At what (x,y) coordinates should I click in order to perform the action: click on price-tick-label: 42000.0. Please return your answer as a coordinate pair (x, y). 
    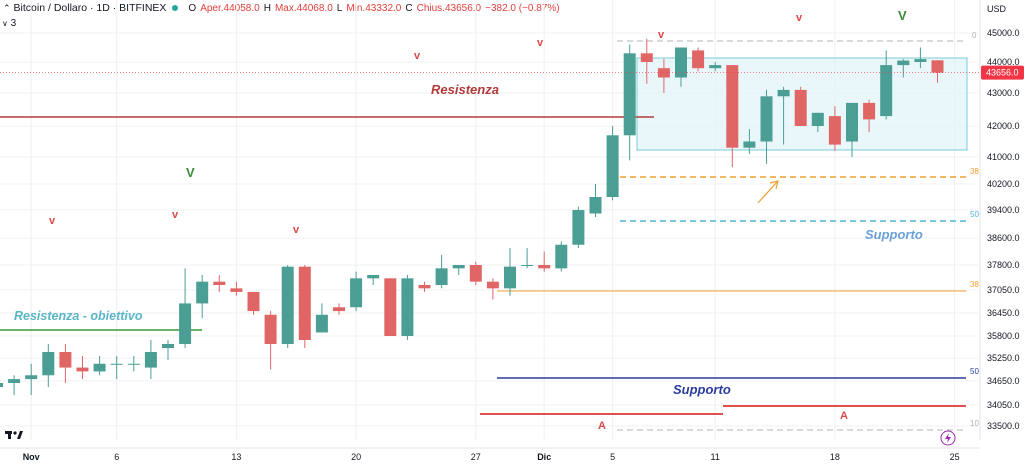
    Looking at the image, I should click on (1003, 126).